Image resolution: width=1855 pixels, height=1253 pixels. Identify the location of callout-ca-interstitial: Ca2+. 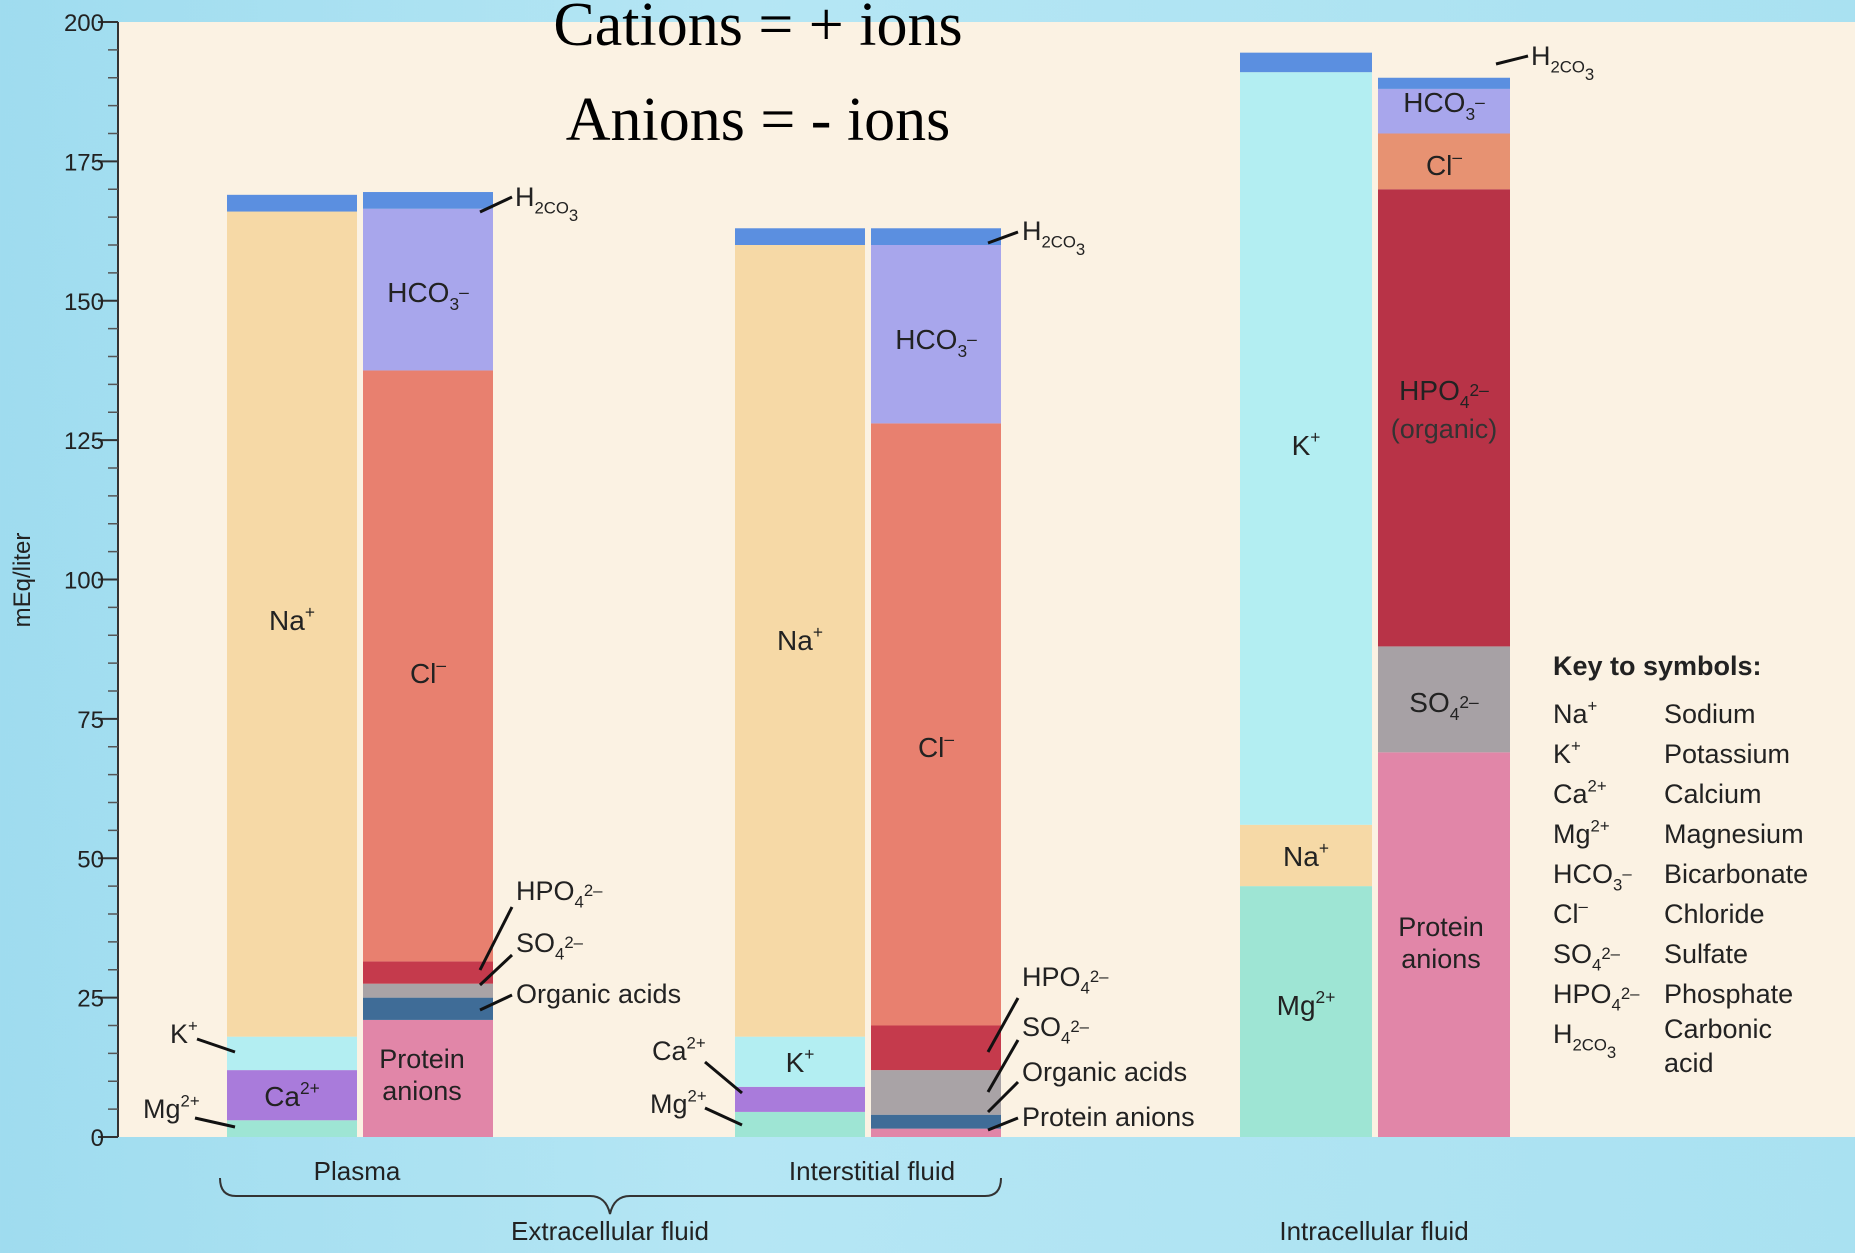
(679, 1050).